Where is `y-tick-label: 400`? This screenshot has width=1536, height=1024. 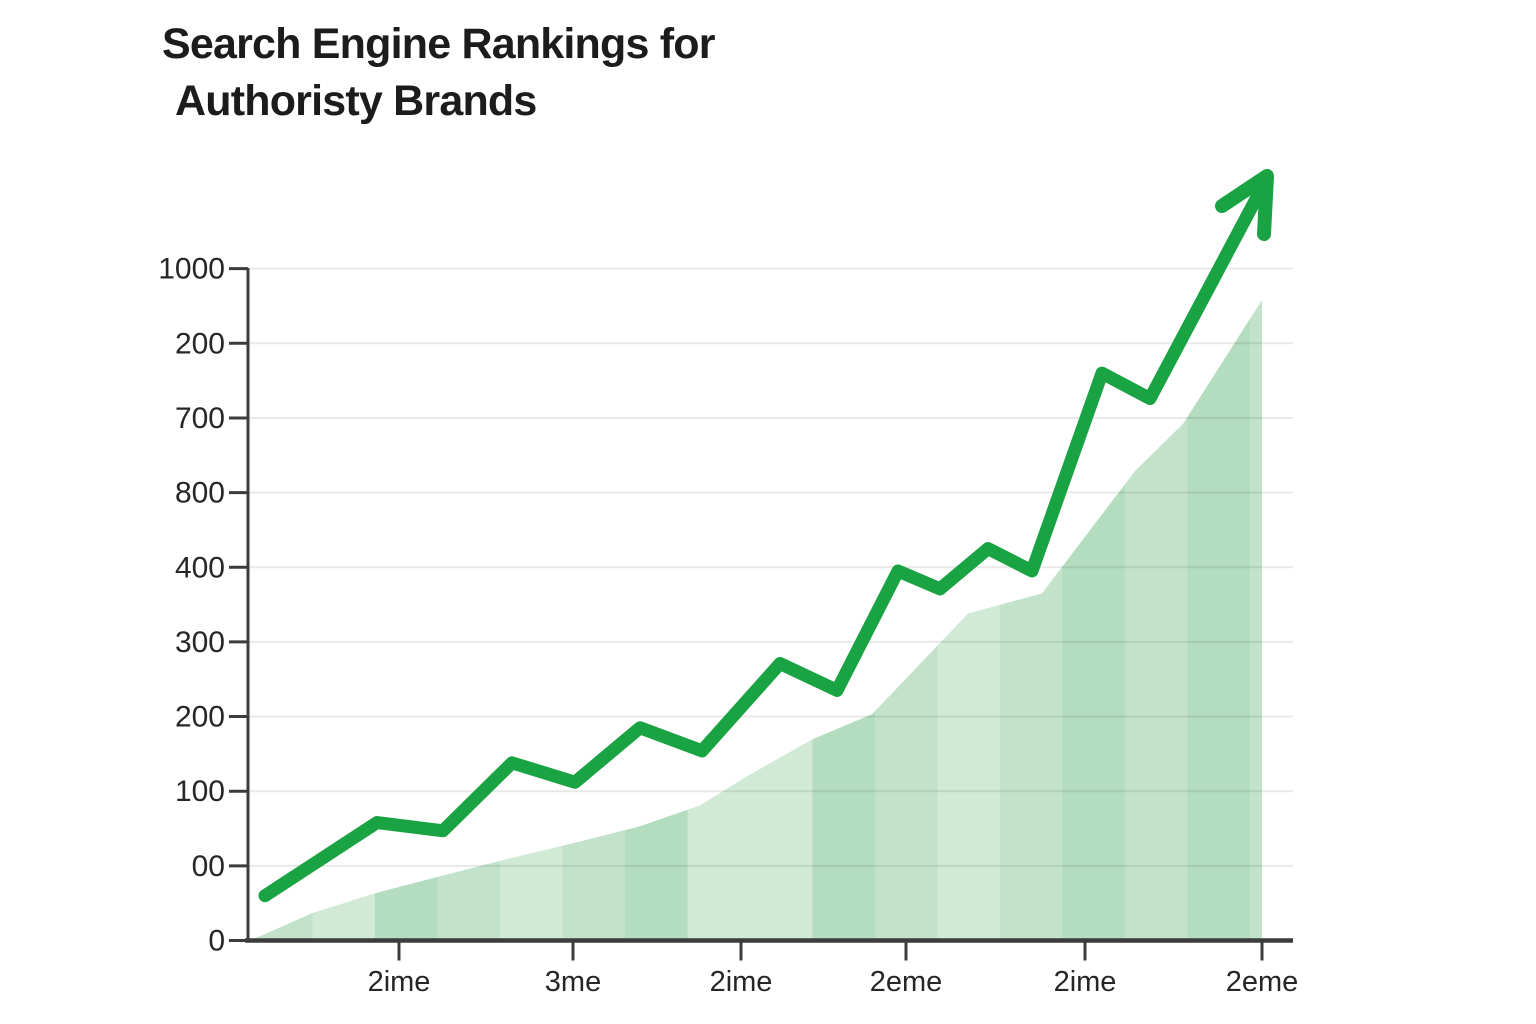
y-tick-label: 400 is located at coordinates (200, 567).